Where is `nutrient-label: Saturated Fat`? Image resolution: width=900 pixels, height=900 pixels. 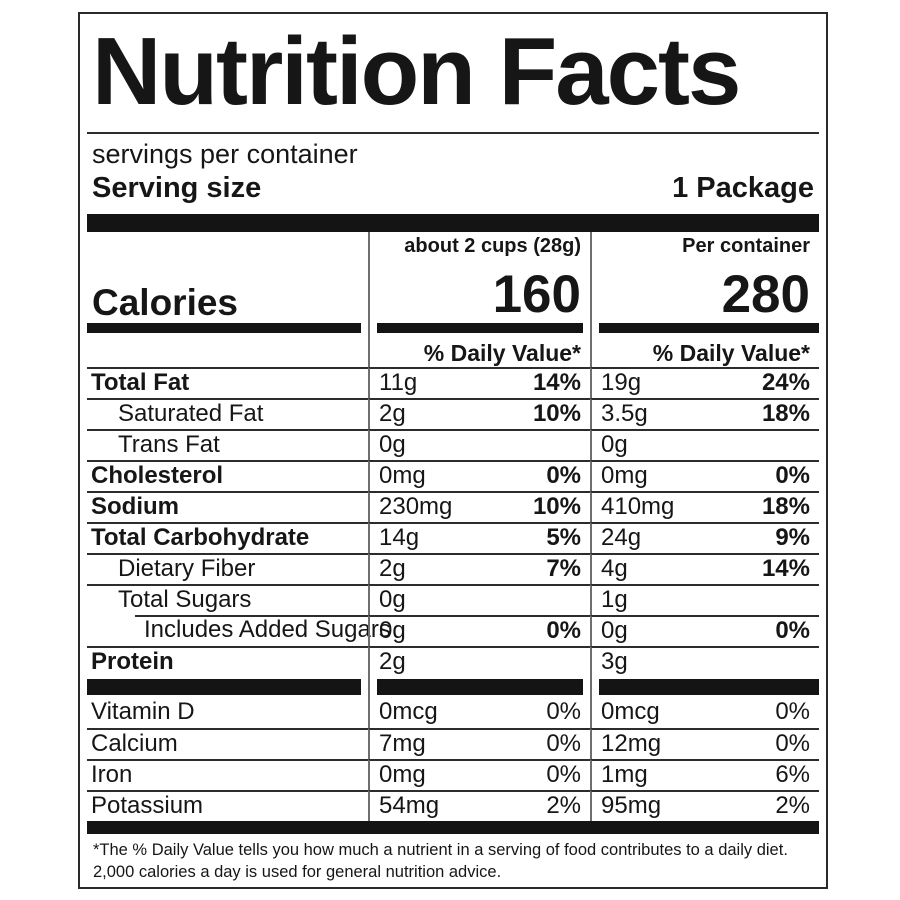
nutrient-label: Saturated Fat is located at coordinates (227, 413).